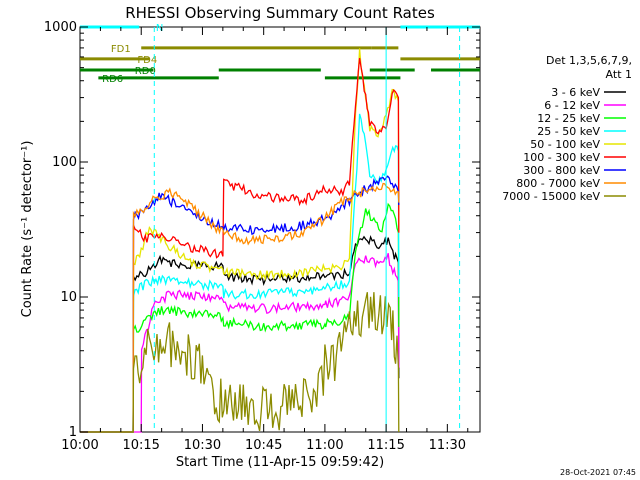  Describe the element at coordinates (575, 92) in the screenshot. I see `legend-label: 3 - 6 keV` at that location.